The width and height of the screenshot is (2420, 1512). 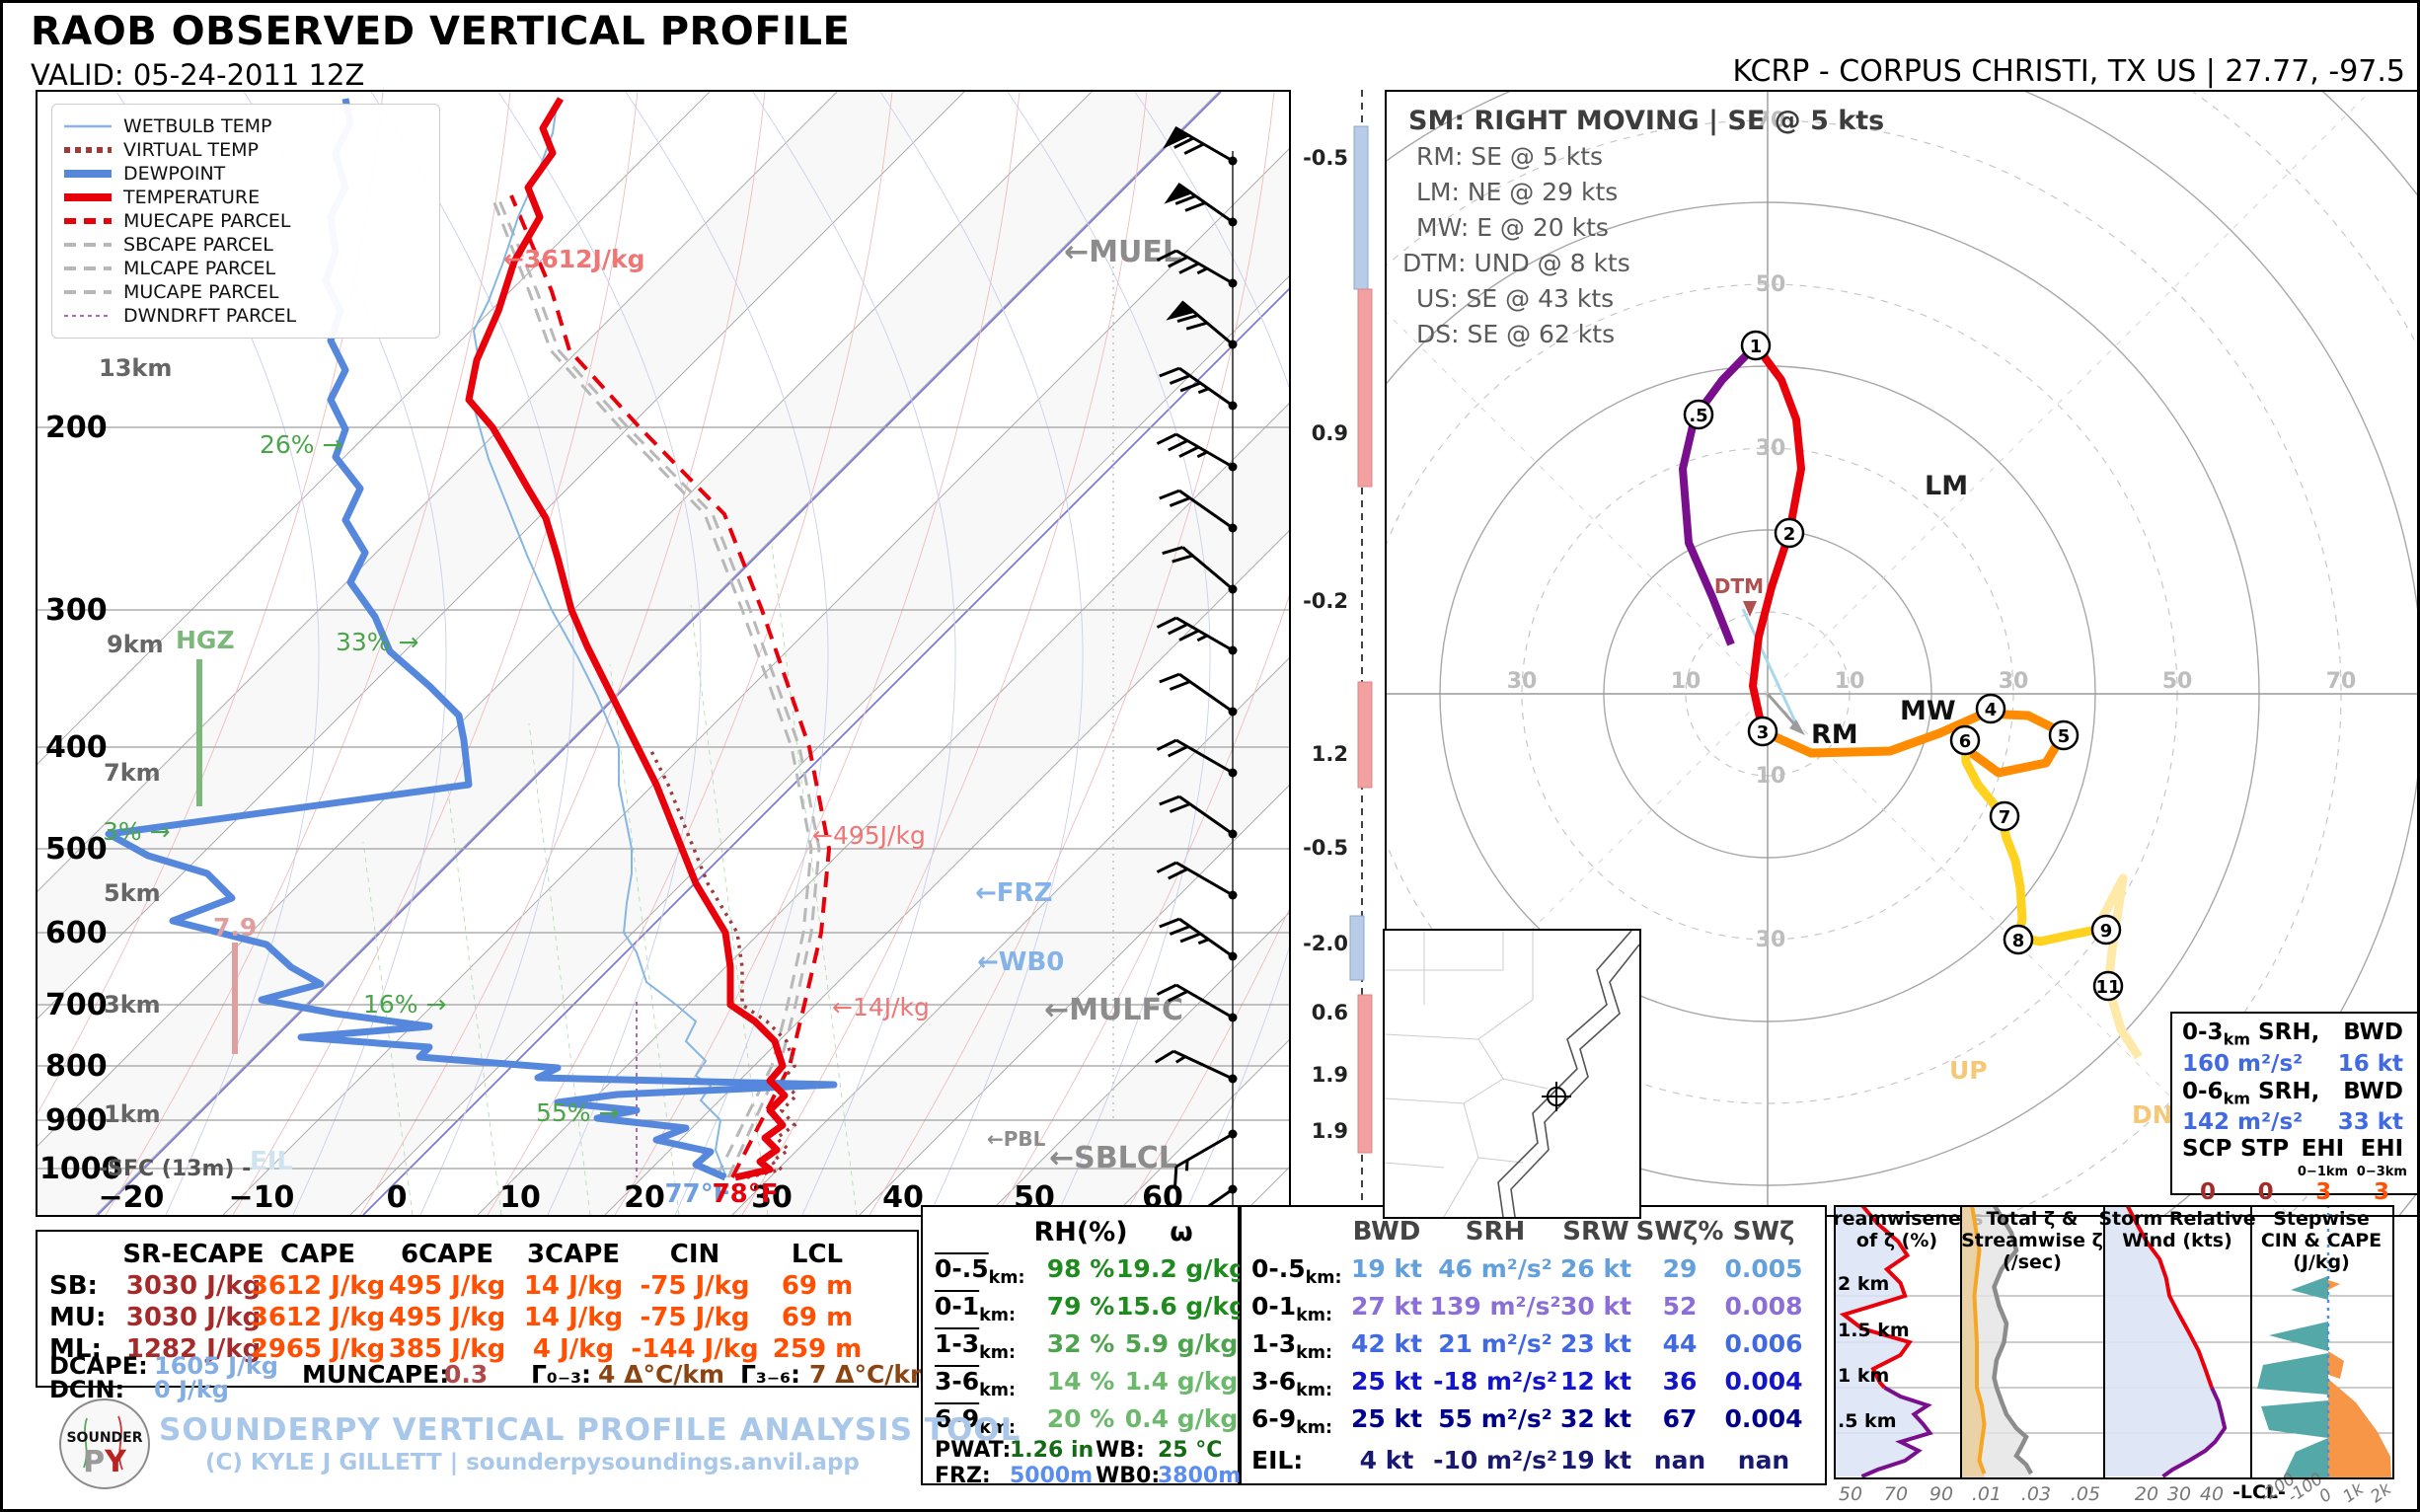 What do you see at coordinates (2243, 1063) in the screenshot?
I see `srh-0-3-value: 160 m²/s²` at bounding box center [2243, 1063].